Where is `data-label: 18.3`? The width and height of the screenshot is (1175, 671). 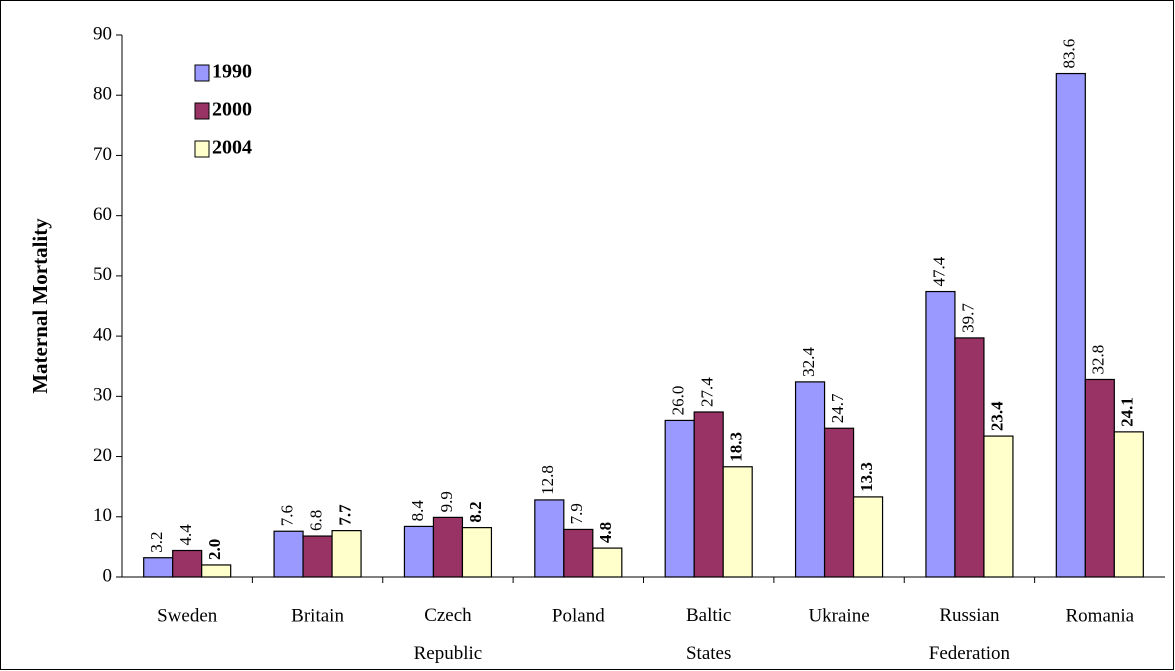 data-label: 18.3 is located at coordinates (736, 447).